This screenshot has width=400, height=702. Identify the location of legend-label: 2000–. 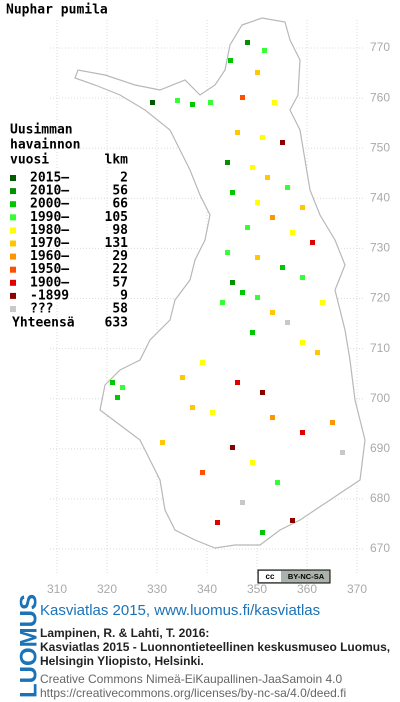
(49, 204).